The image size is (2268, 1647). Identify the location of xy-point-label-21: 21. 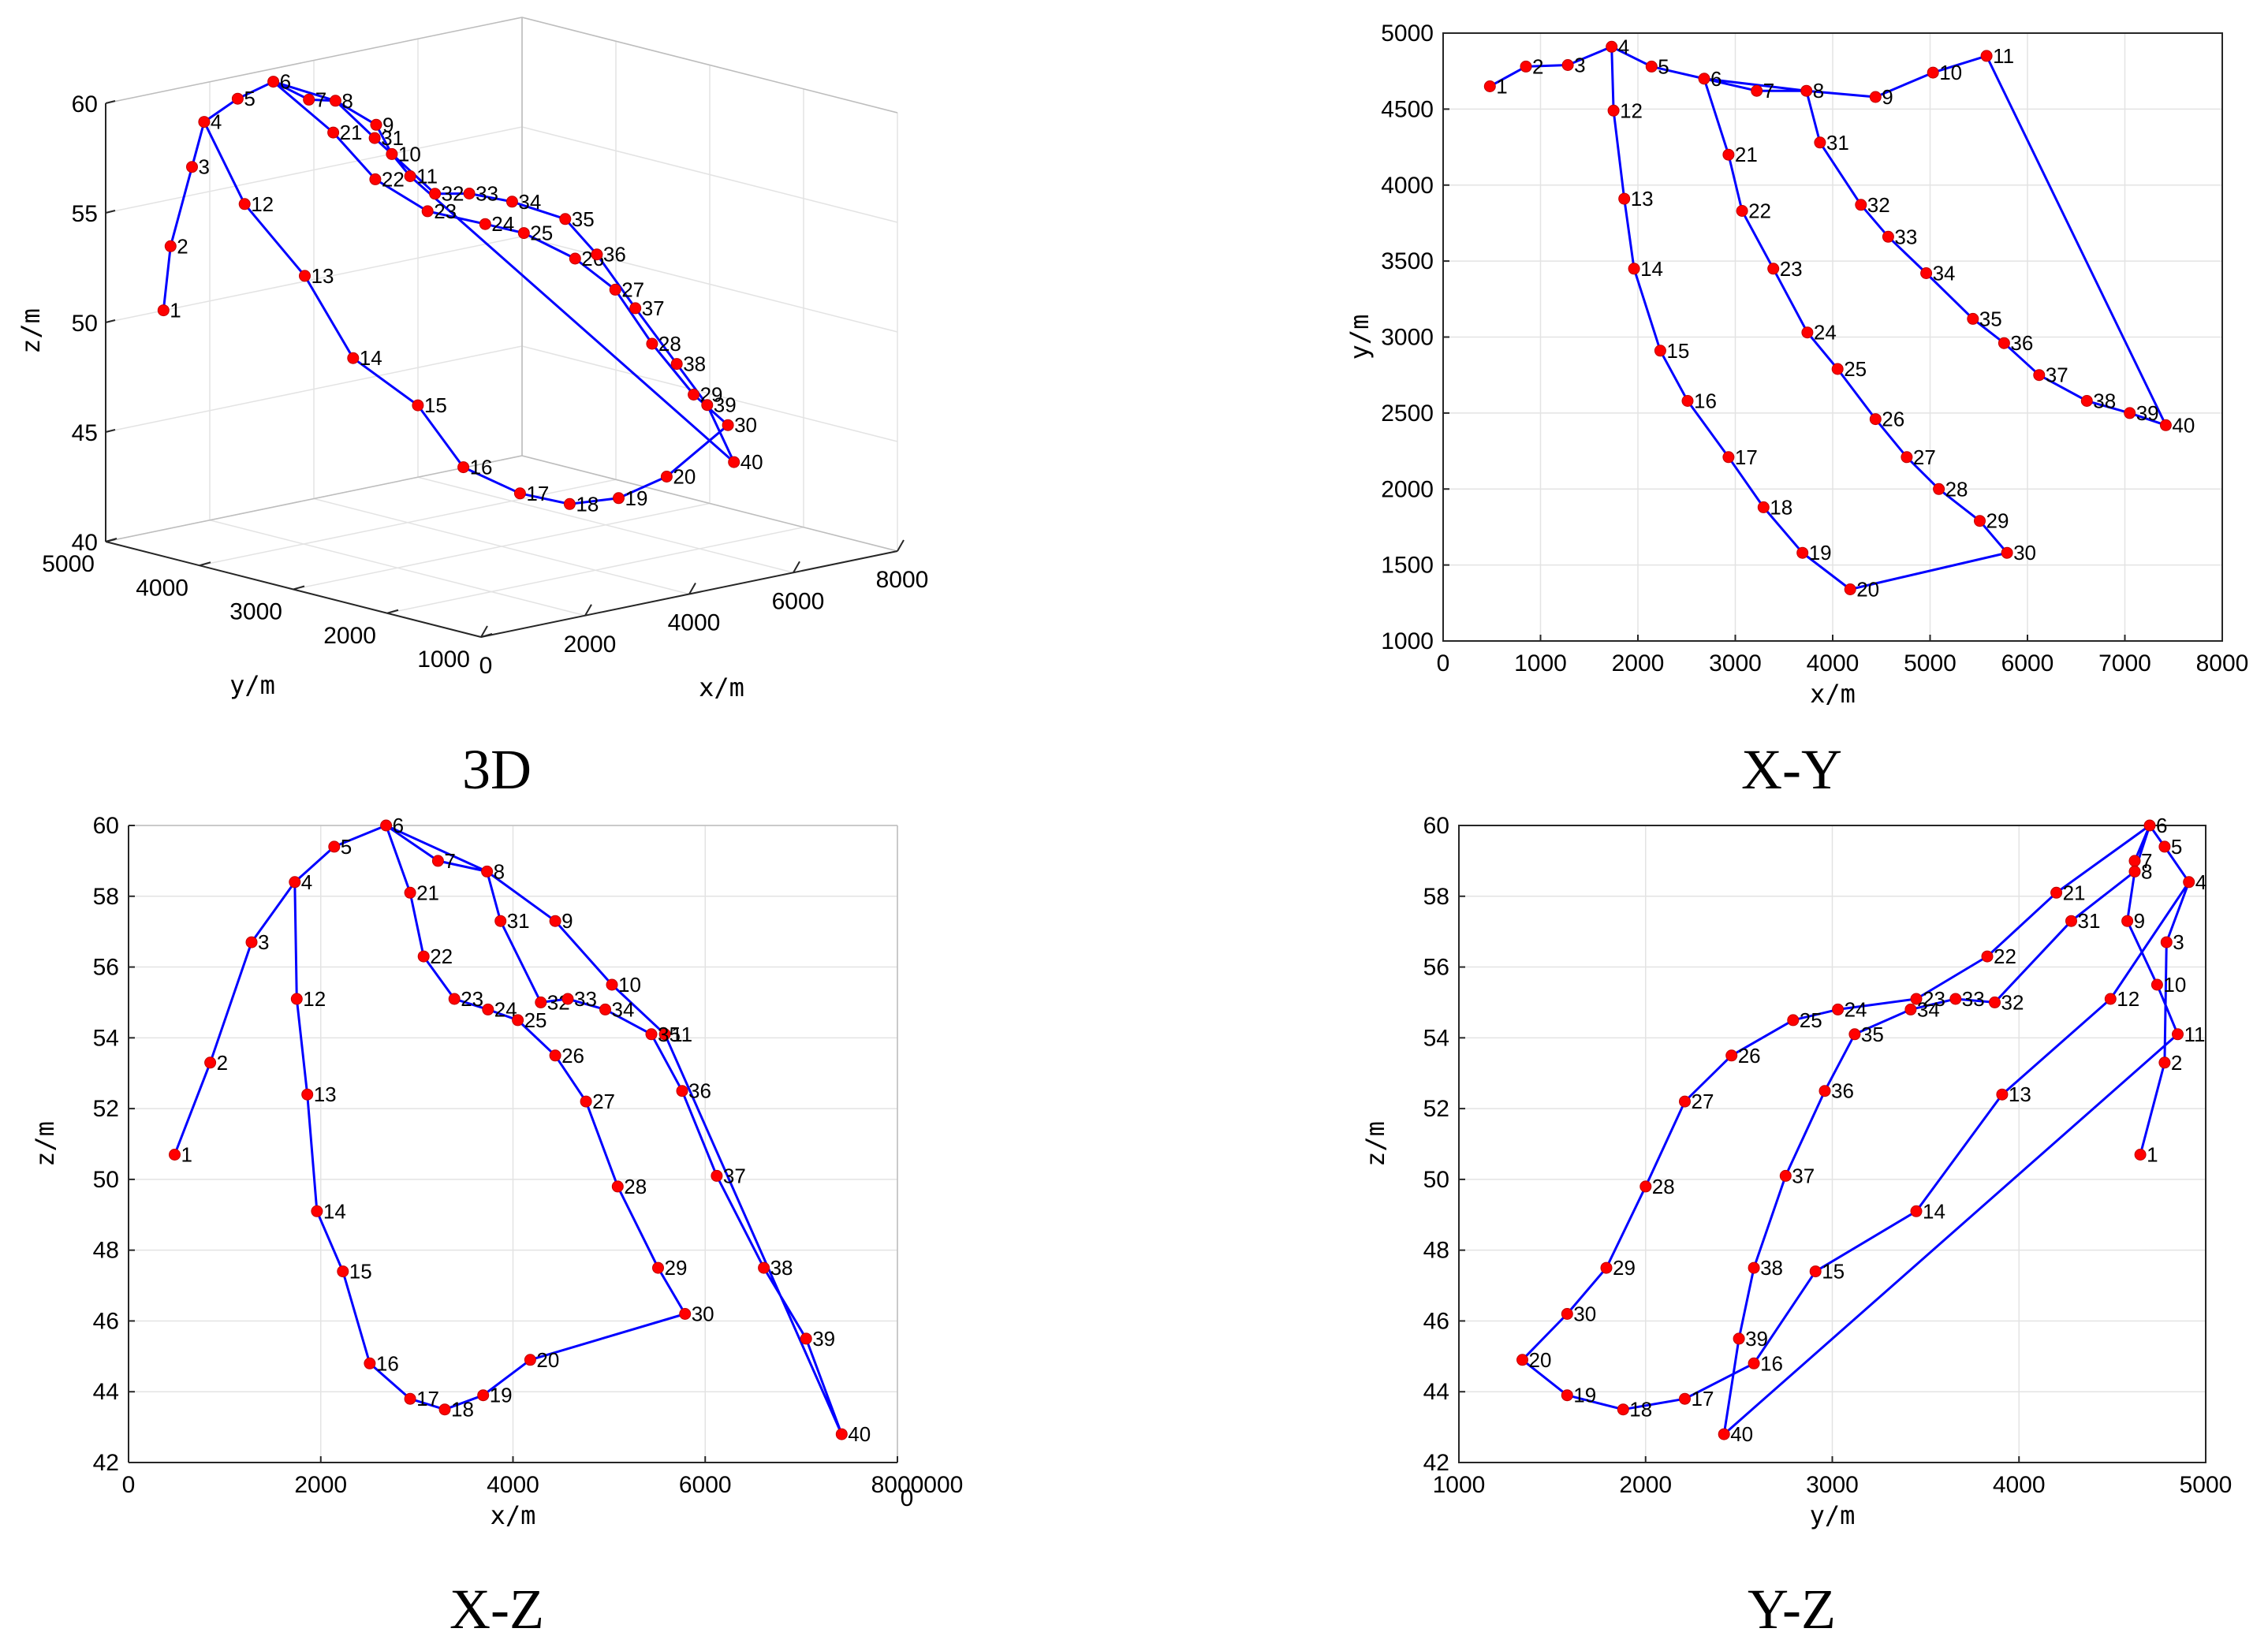
(1747, 154).